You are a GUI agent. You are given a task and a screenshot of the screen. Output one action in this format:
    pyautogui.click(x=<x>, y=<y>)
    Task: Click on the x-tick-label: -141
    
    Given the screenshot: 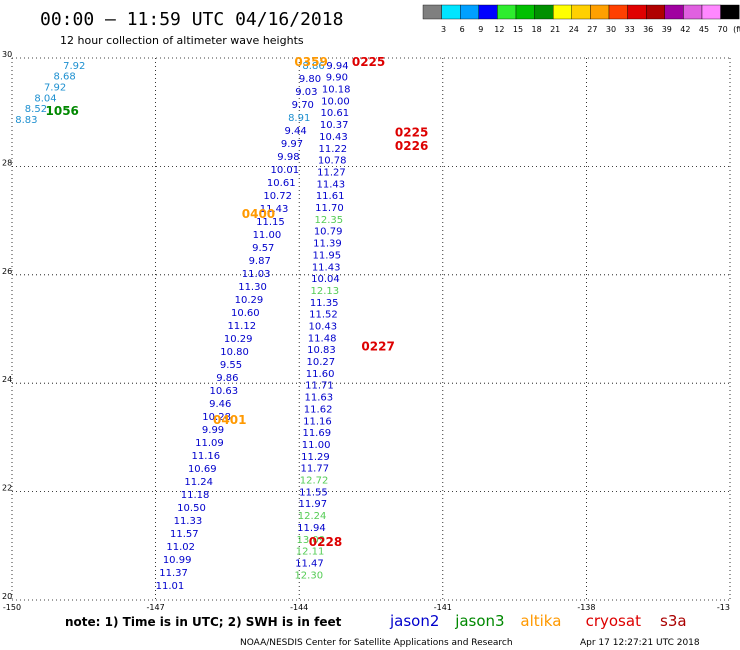 What is the action you would take?
    pyautogui.click(x=443, y=607)
    